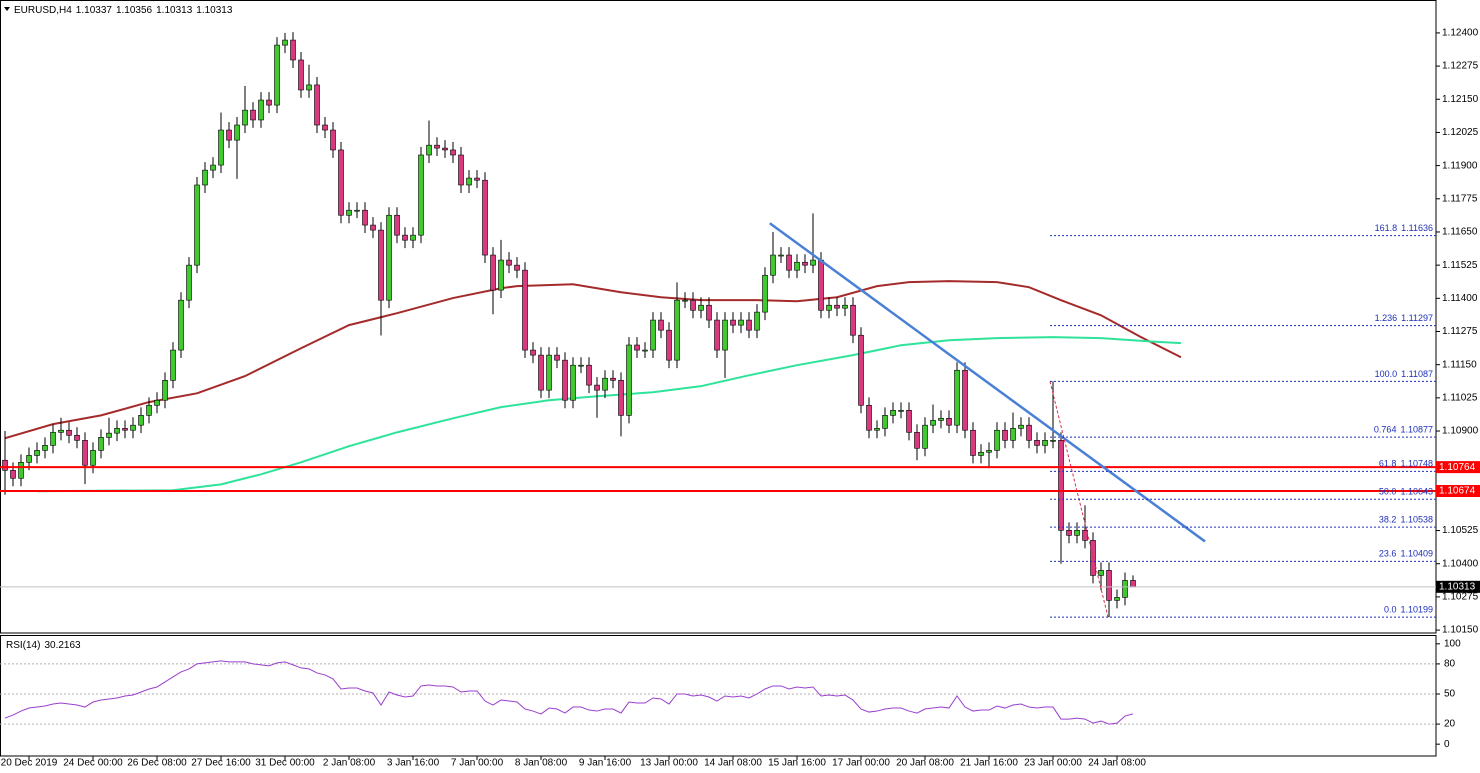 The image size is (1480, 773). Describe the element at coordinates (1460, 630) in the screenshot. I see `y-tick-label: 1.10150` at that location.